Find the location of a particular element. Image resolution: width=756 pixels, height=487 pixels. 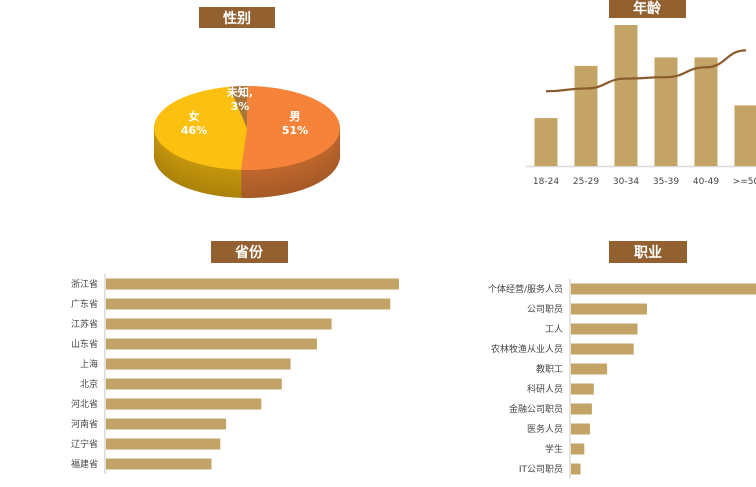

age-tick-label: 35-39 is located at coordinates (666, 182).